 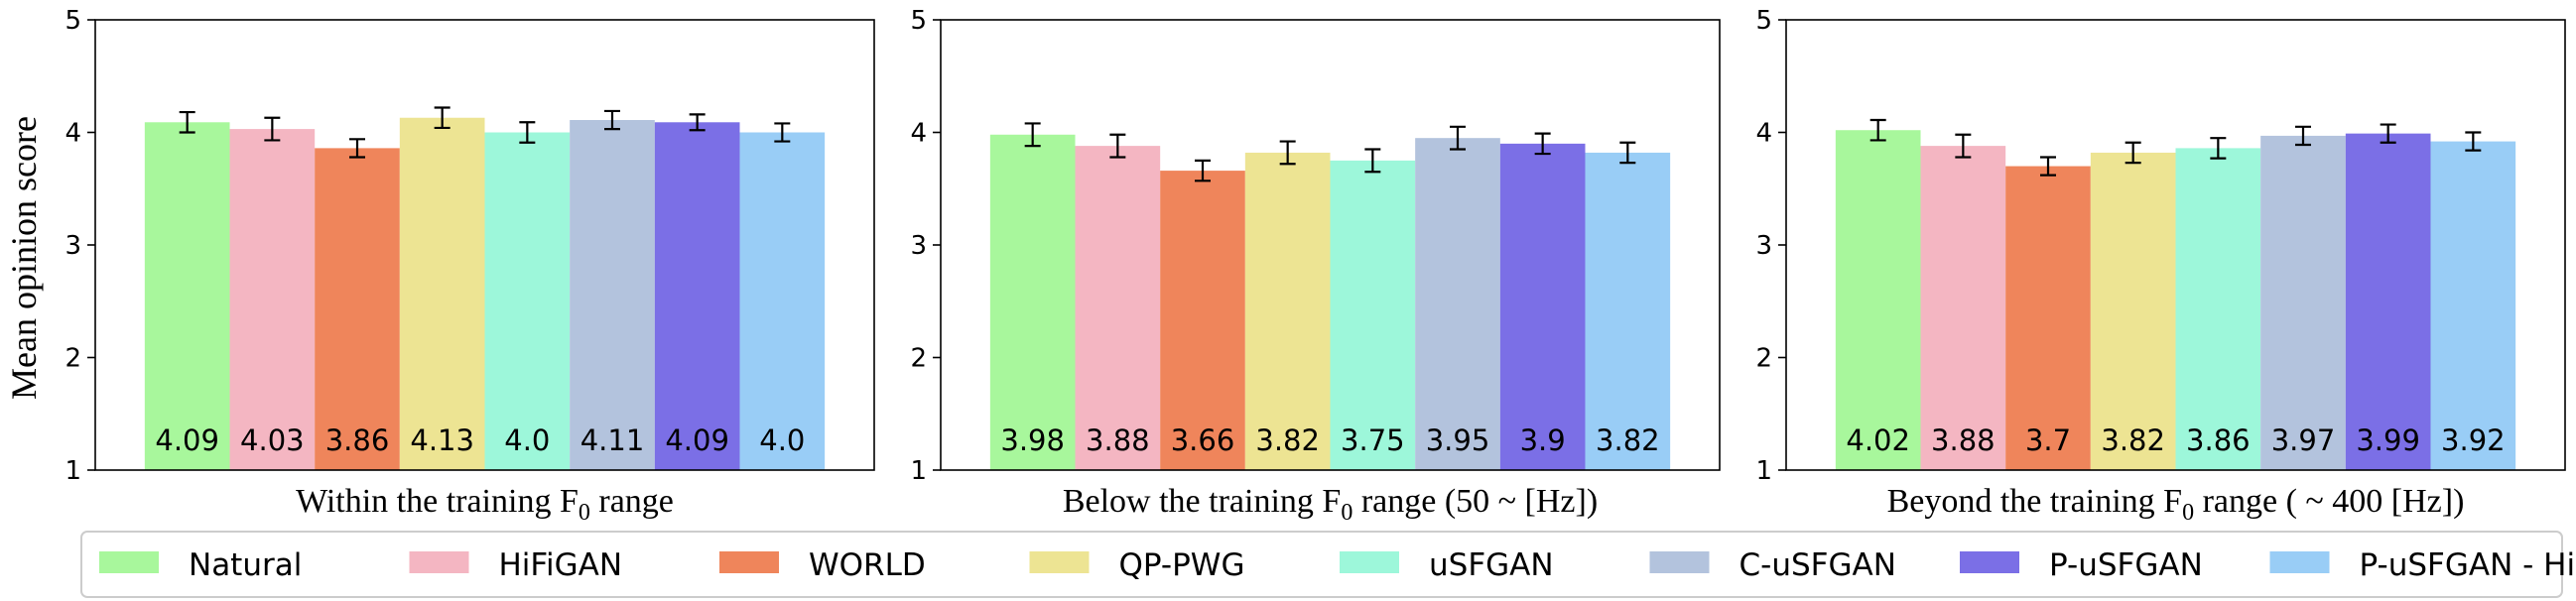 What do you see at coordinates (24, 258) in the screenshot?
I see `y-axis-title: Mean opinion score` at bounding box center [24, 258].